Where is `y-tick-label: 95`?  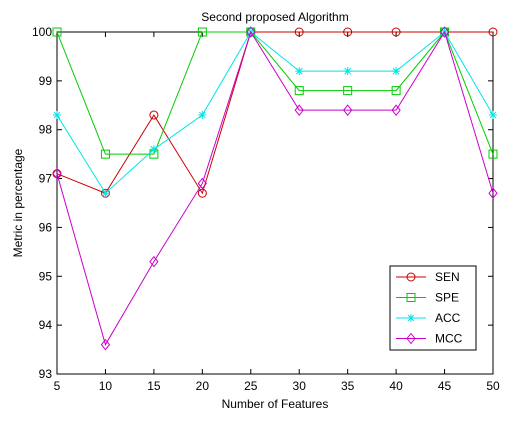
y-tick-label: 95 is located at coordinates (46, 276).